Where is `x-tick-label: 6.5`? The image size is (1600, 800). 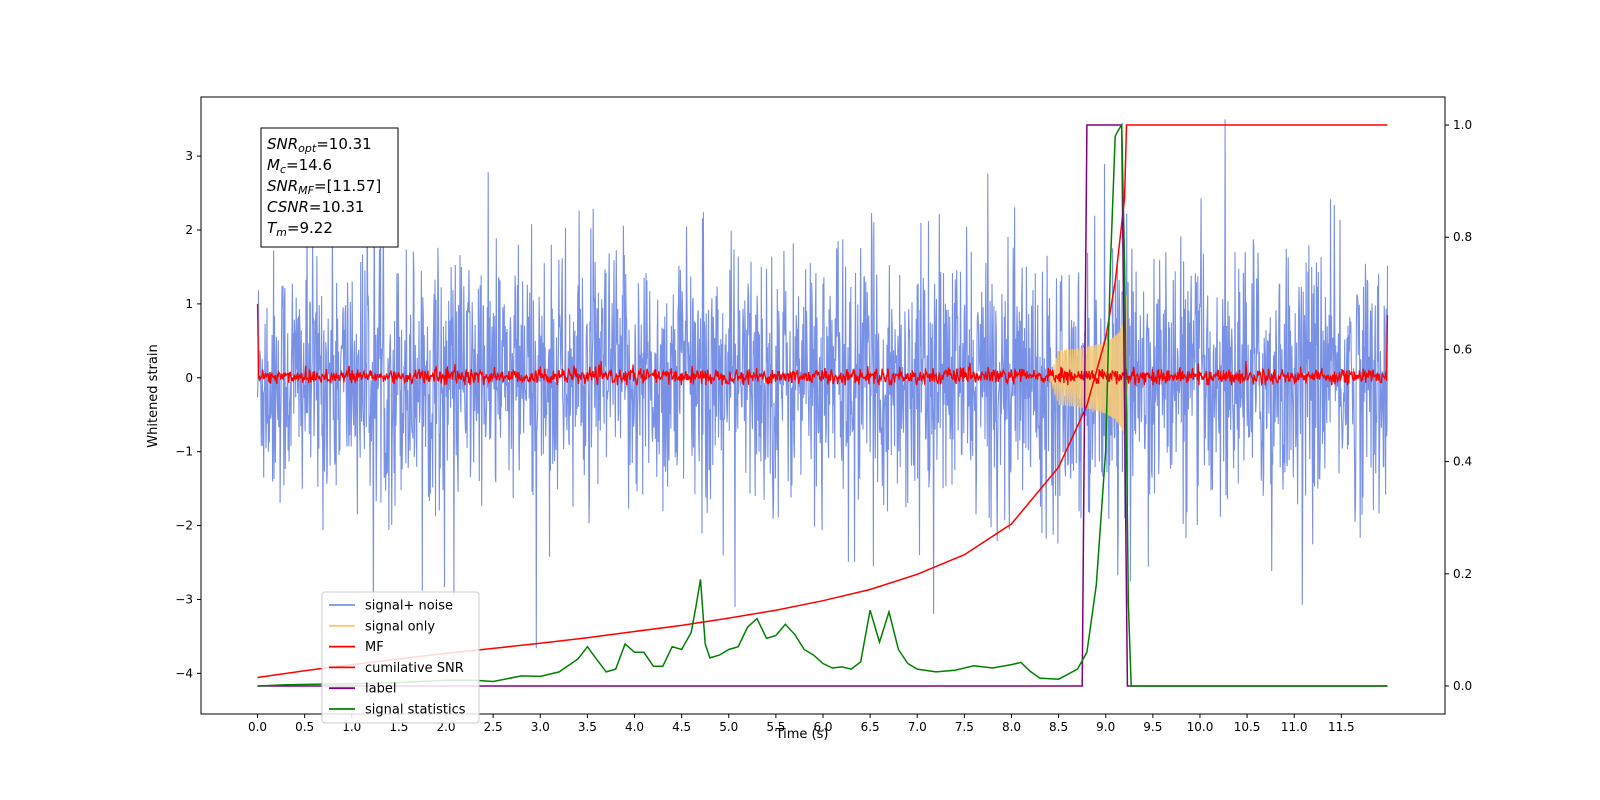 x-tick-label: 6.5 is located at coordinates (870, 727).